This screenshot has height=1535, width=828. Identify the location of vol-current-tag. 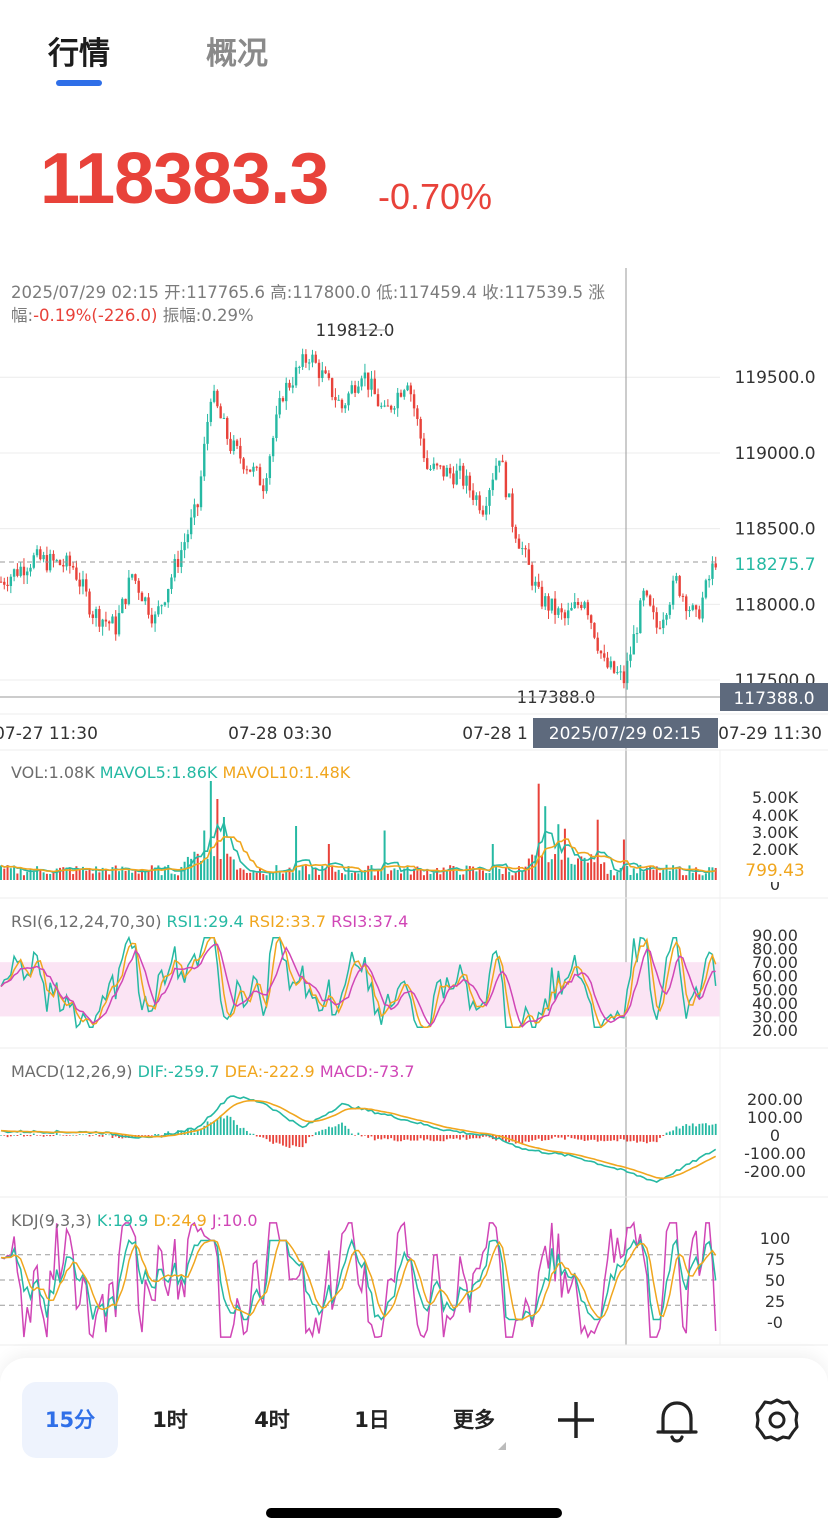
(776, 869).